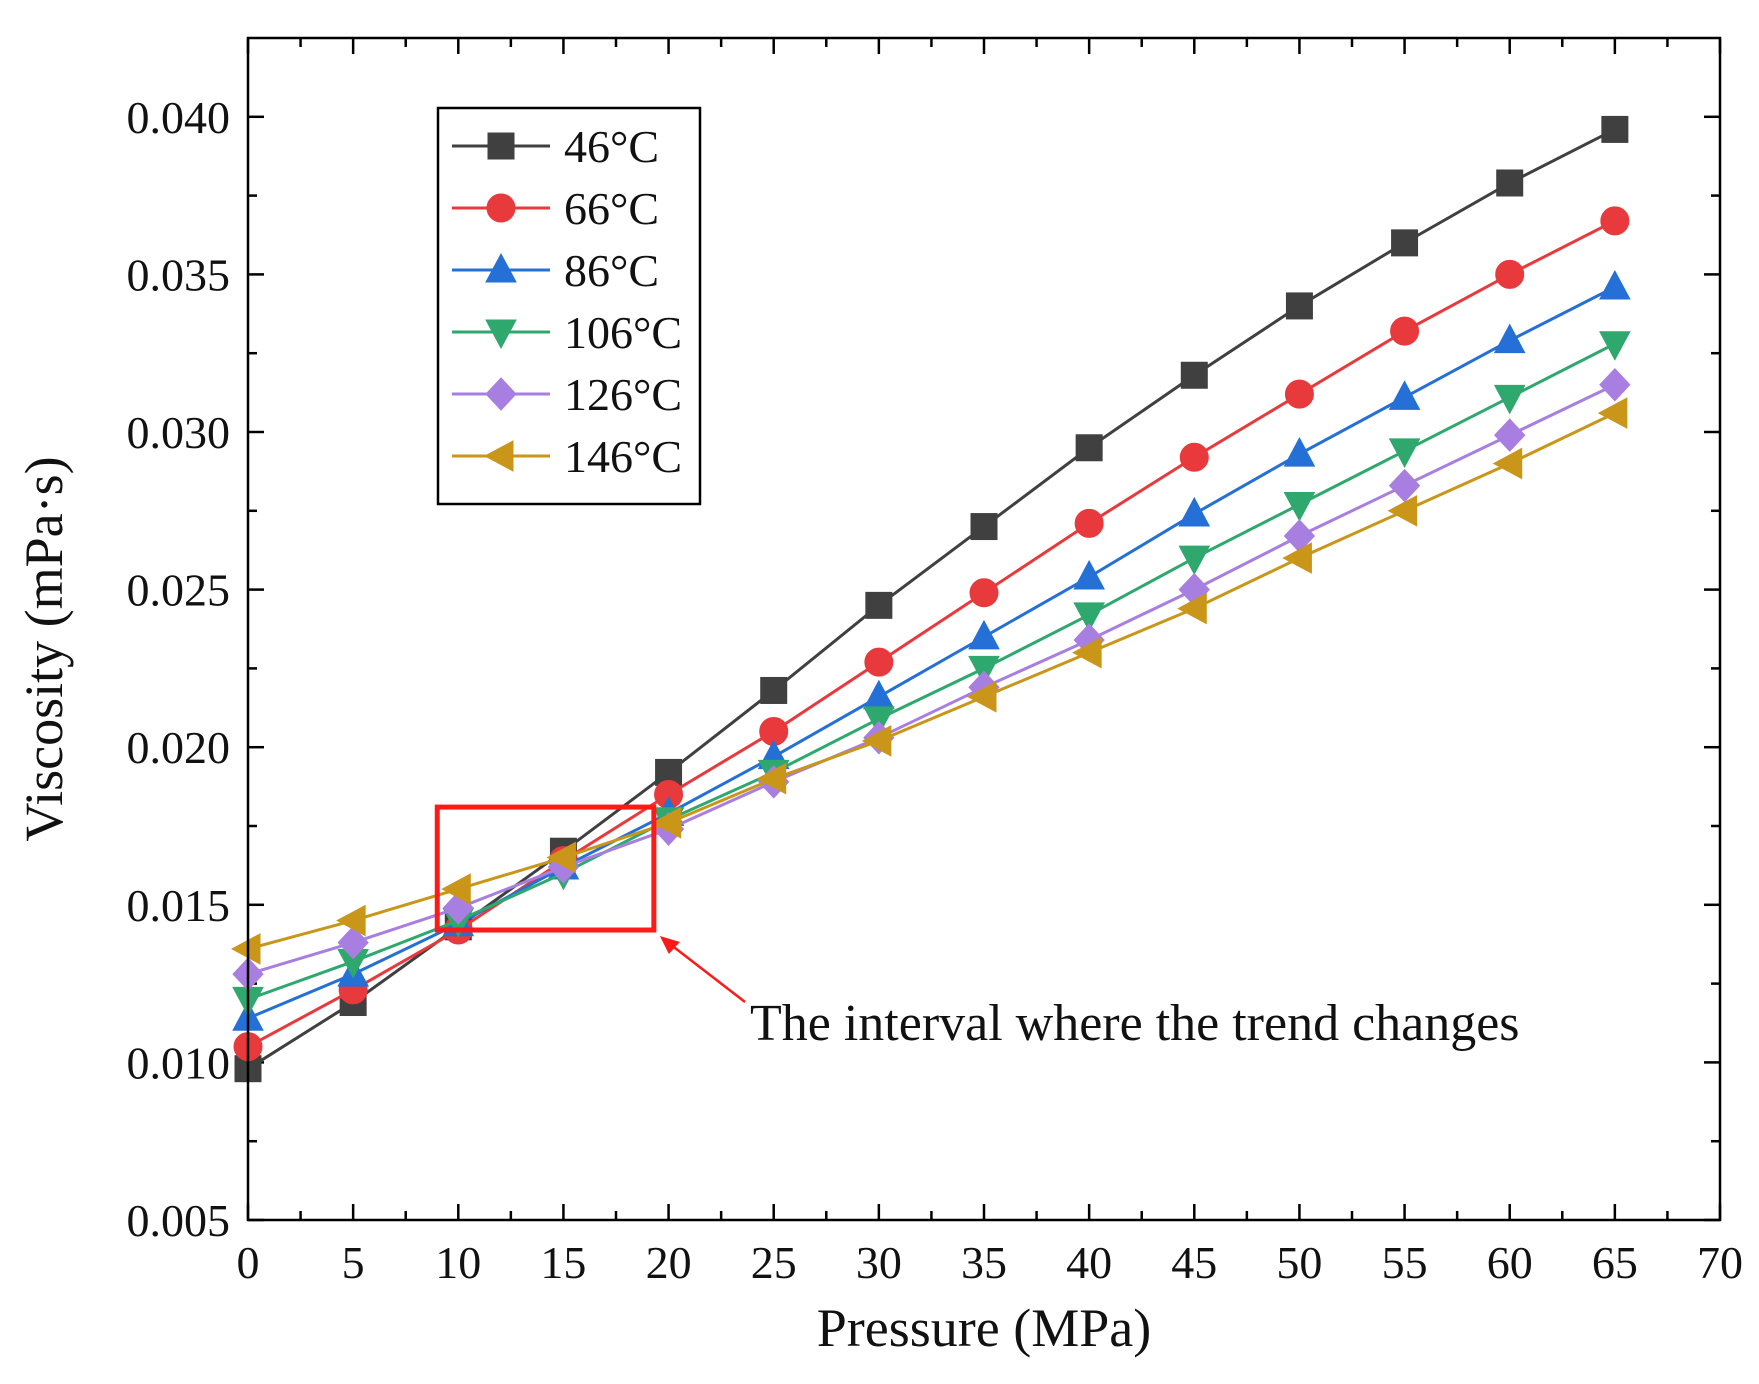  What do you see at coordinates (1135, 1023) in the screenshot?
I see `annotation-text: The interval where the trend changes` at bounding box center [1135, 1023].